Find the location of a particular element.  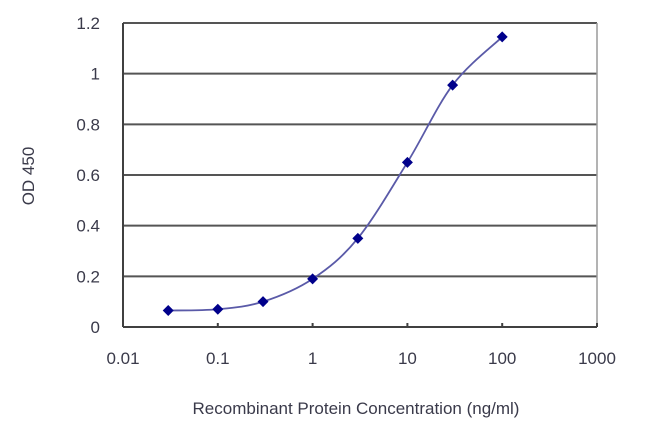

y-tick-label: 0.8 is located at coordinates (88, 124).